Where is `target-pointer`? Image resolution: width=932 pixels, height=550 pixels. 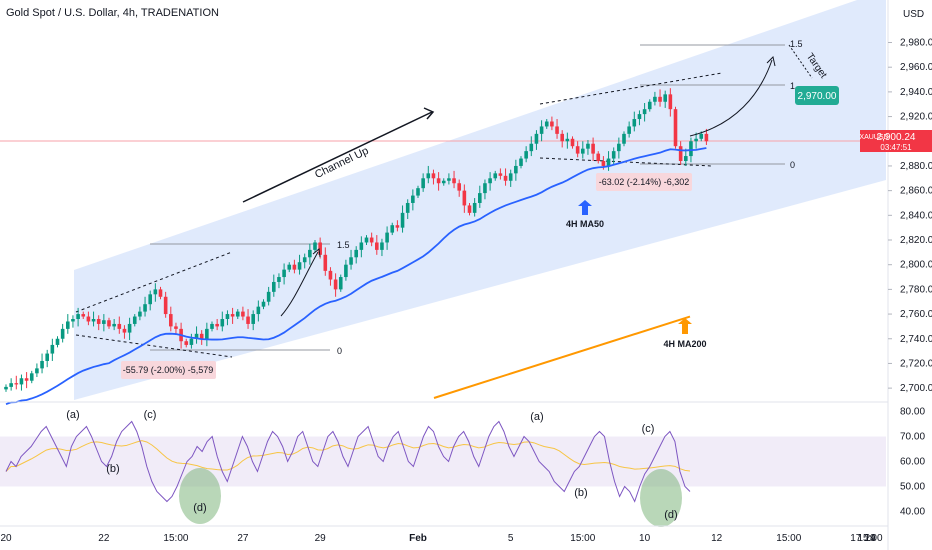
target-pointer is located at coordinates (800, 61).